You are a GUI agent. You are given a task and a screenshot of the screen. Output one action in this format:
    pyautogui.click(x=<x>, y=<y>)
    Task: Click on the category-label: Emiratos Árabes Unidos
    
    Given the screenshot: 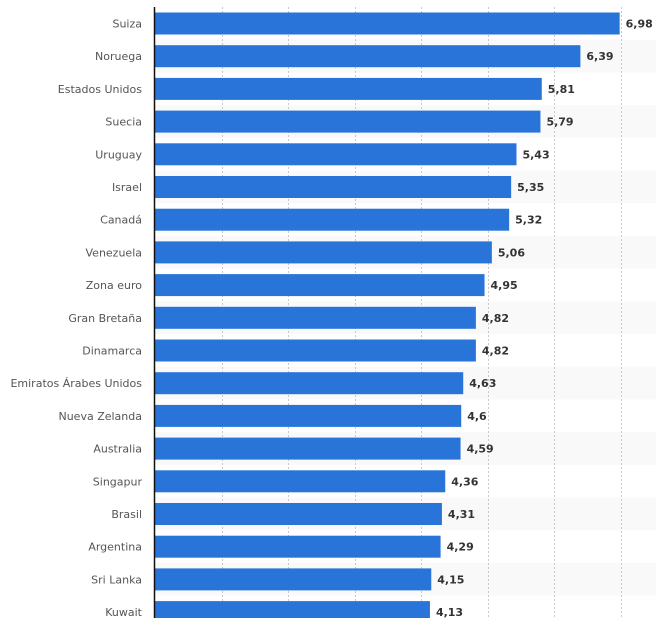 What is the action you would take?
    pyautogui.click(x=76, y=383)
    